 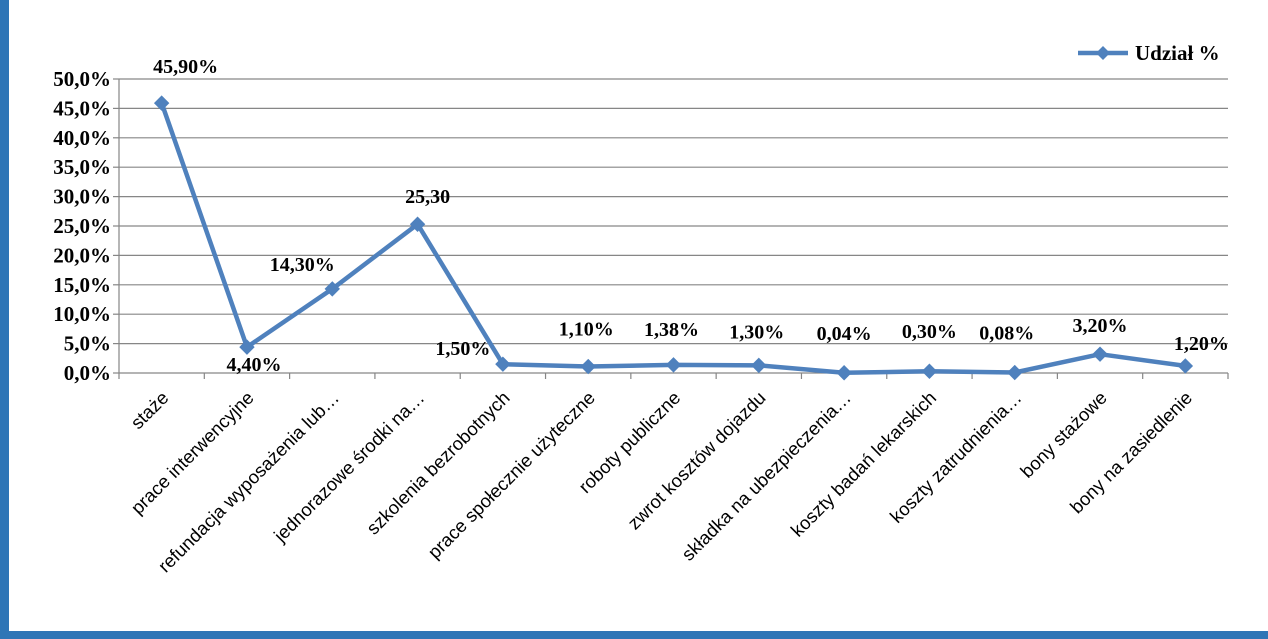 What do you see at coordinates (1063, 434) in the screenshot?
I see `x-tick-label: bony stażowe` at bounding box center [1063, 434].